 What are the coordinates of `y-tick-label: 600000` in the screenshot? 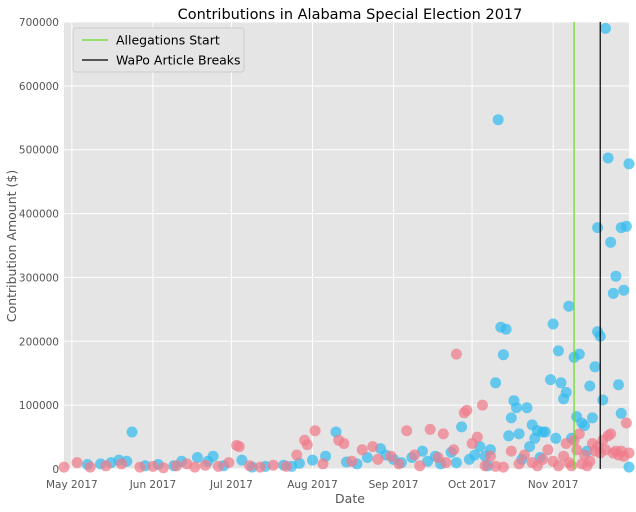 It's located at (39, 87).